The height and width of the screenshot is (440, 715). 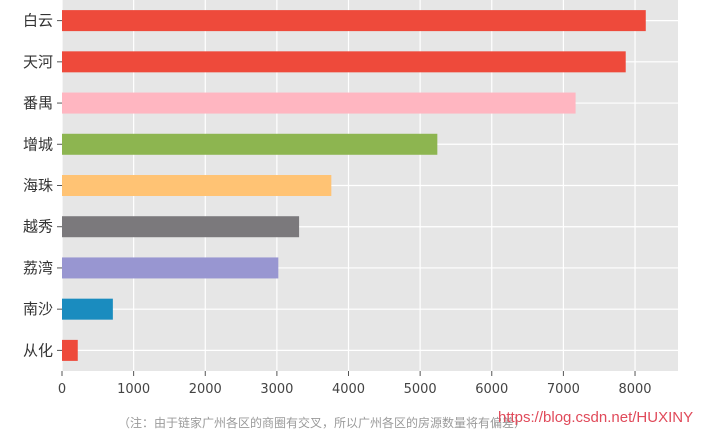 I want to click on category-label: 增城, so click(x=38, y=144).